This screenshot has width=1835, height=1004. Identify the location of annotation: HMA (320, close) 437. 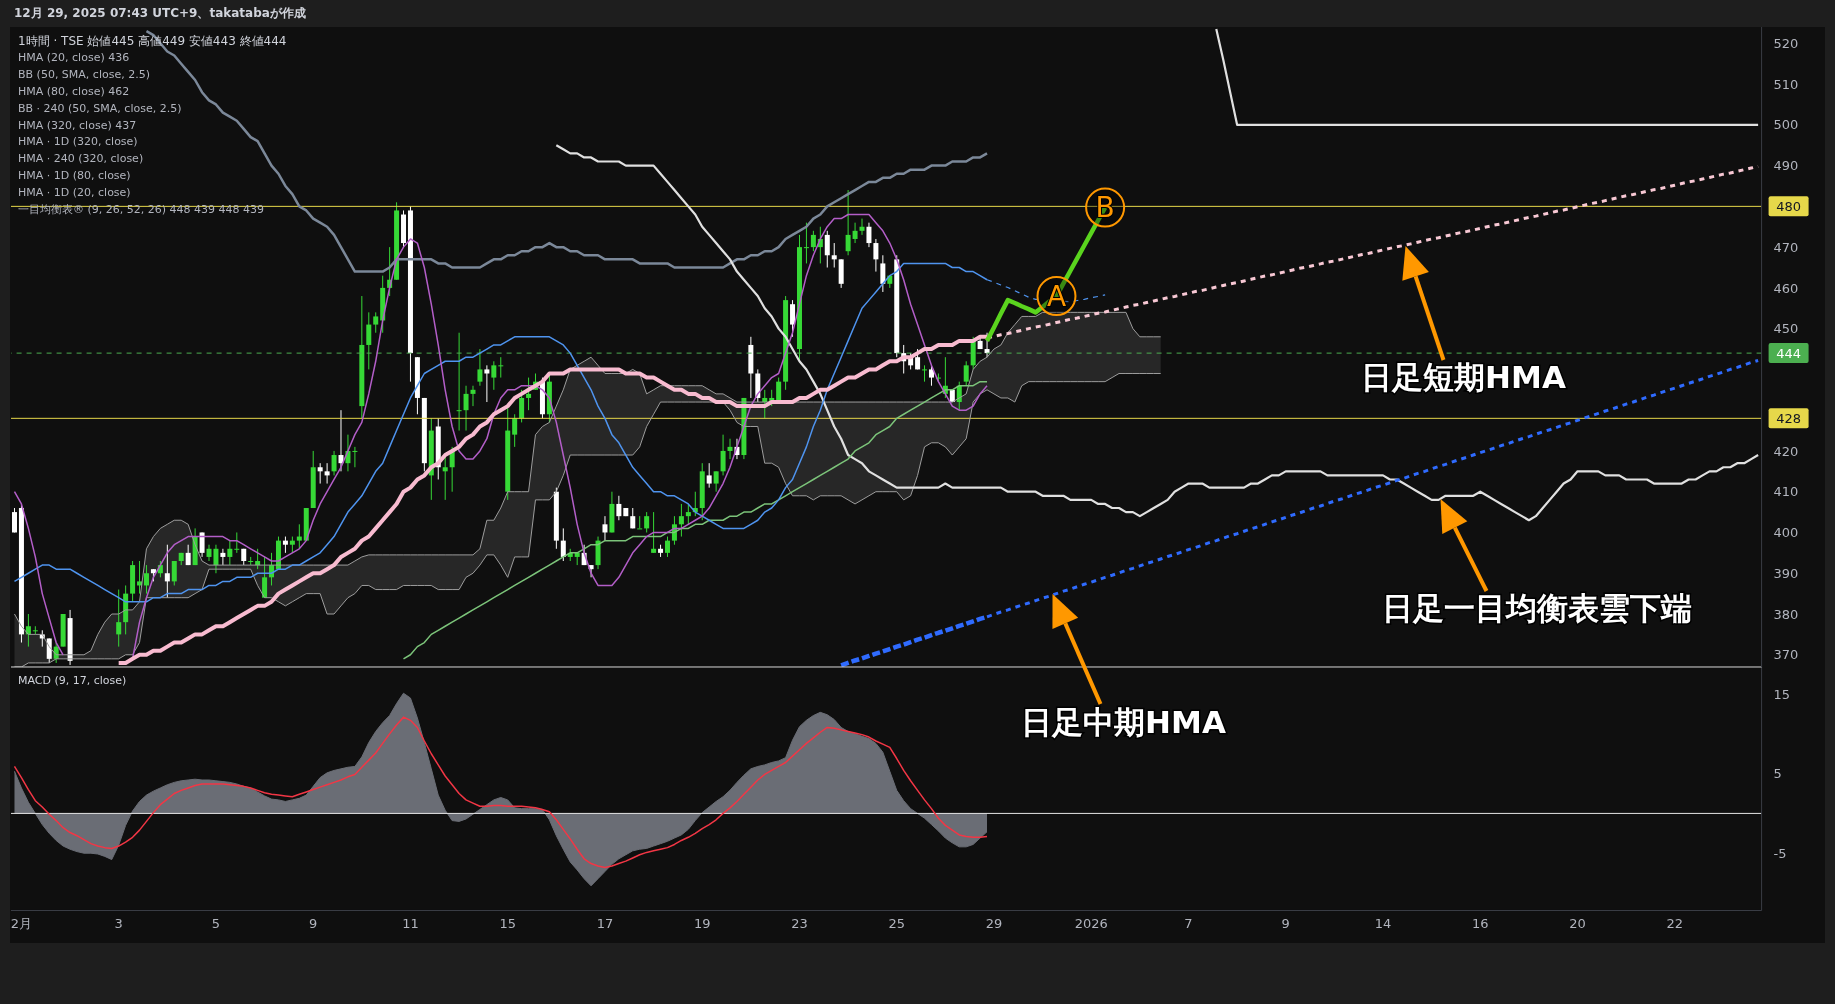
(78, 125).